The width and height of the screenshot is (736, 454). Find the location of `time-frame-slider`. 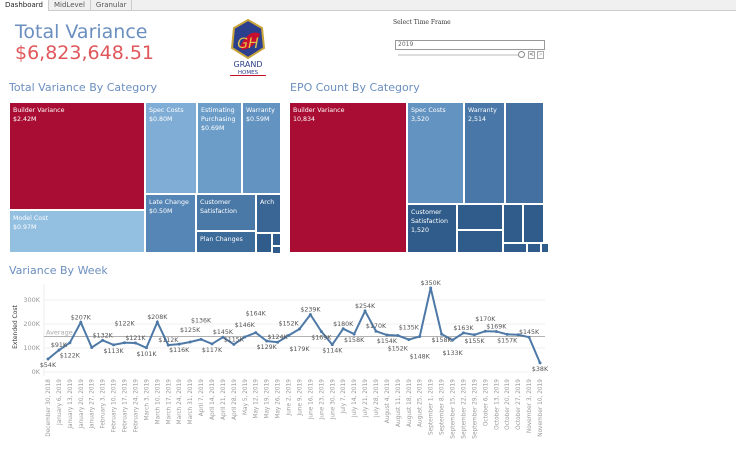

time-frame-slider is located at coordinates (458, 55).